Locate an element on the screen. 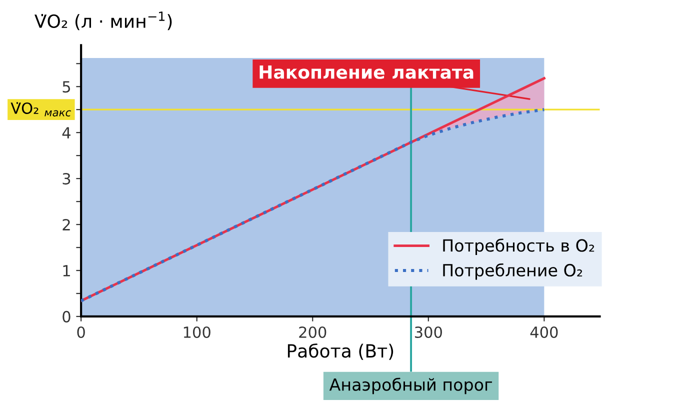  y-tick-label: 3 is located at coordinates (66, 179).